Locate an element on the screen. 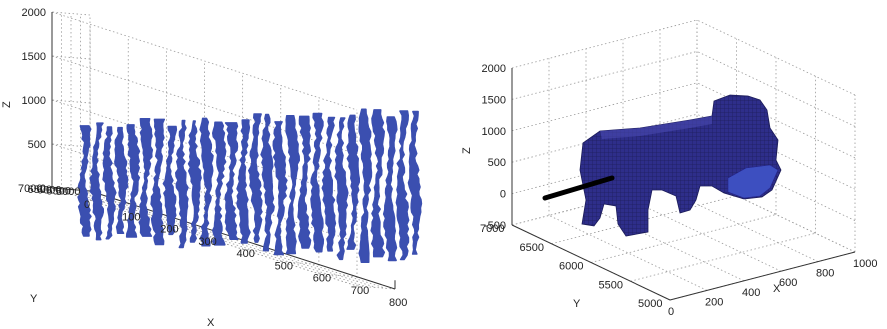 This screenshot has height=329, width=887. left-z-tick-label: 0 is located at coordinates (43, 189).